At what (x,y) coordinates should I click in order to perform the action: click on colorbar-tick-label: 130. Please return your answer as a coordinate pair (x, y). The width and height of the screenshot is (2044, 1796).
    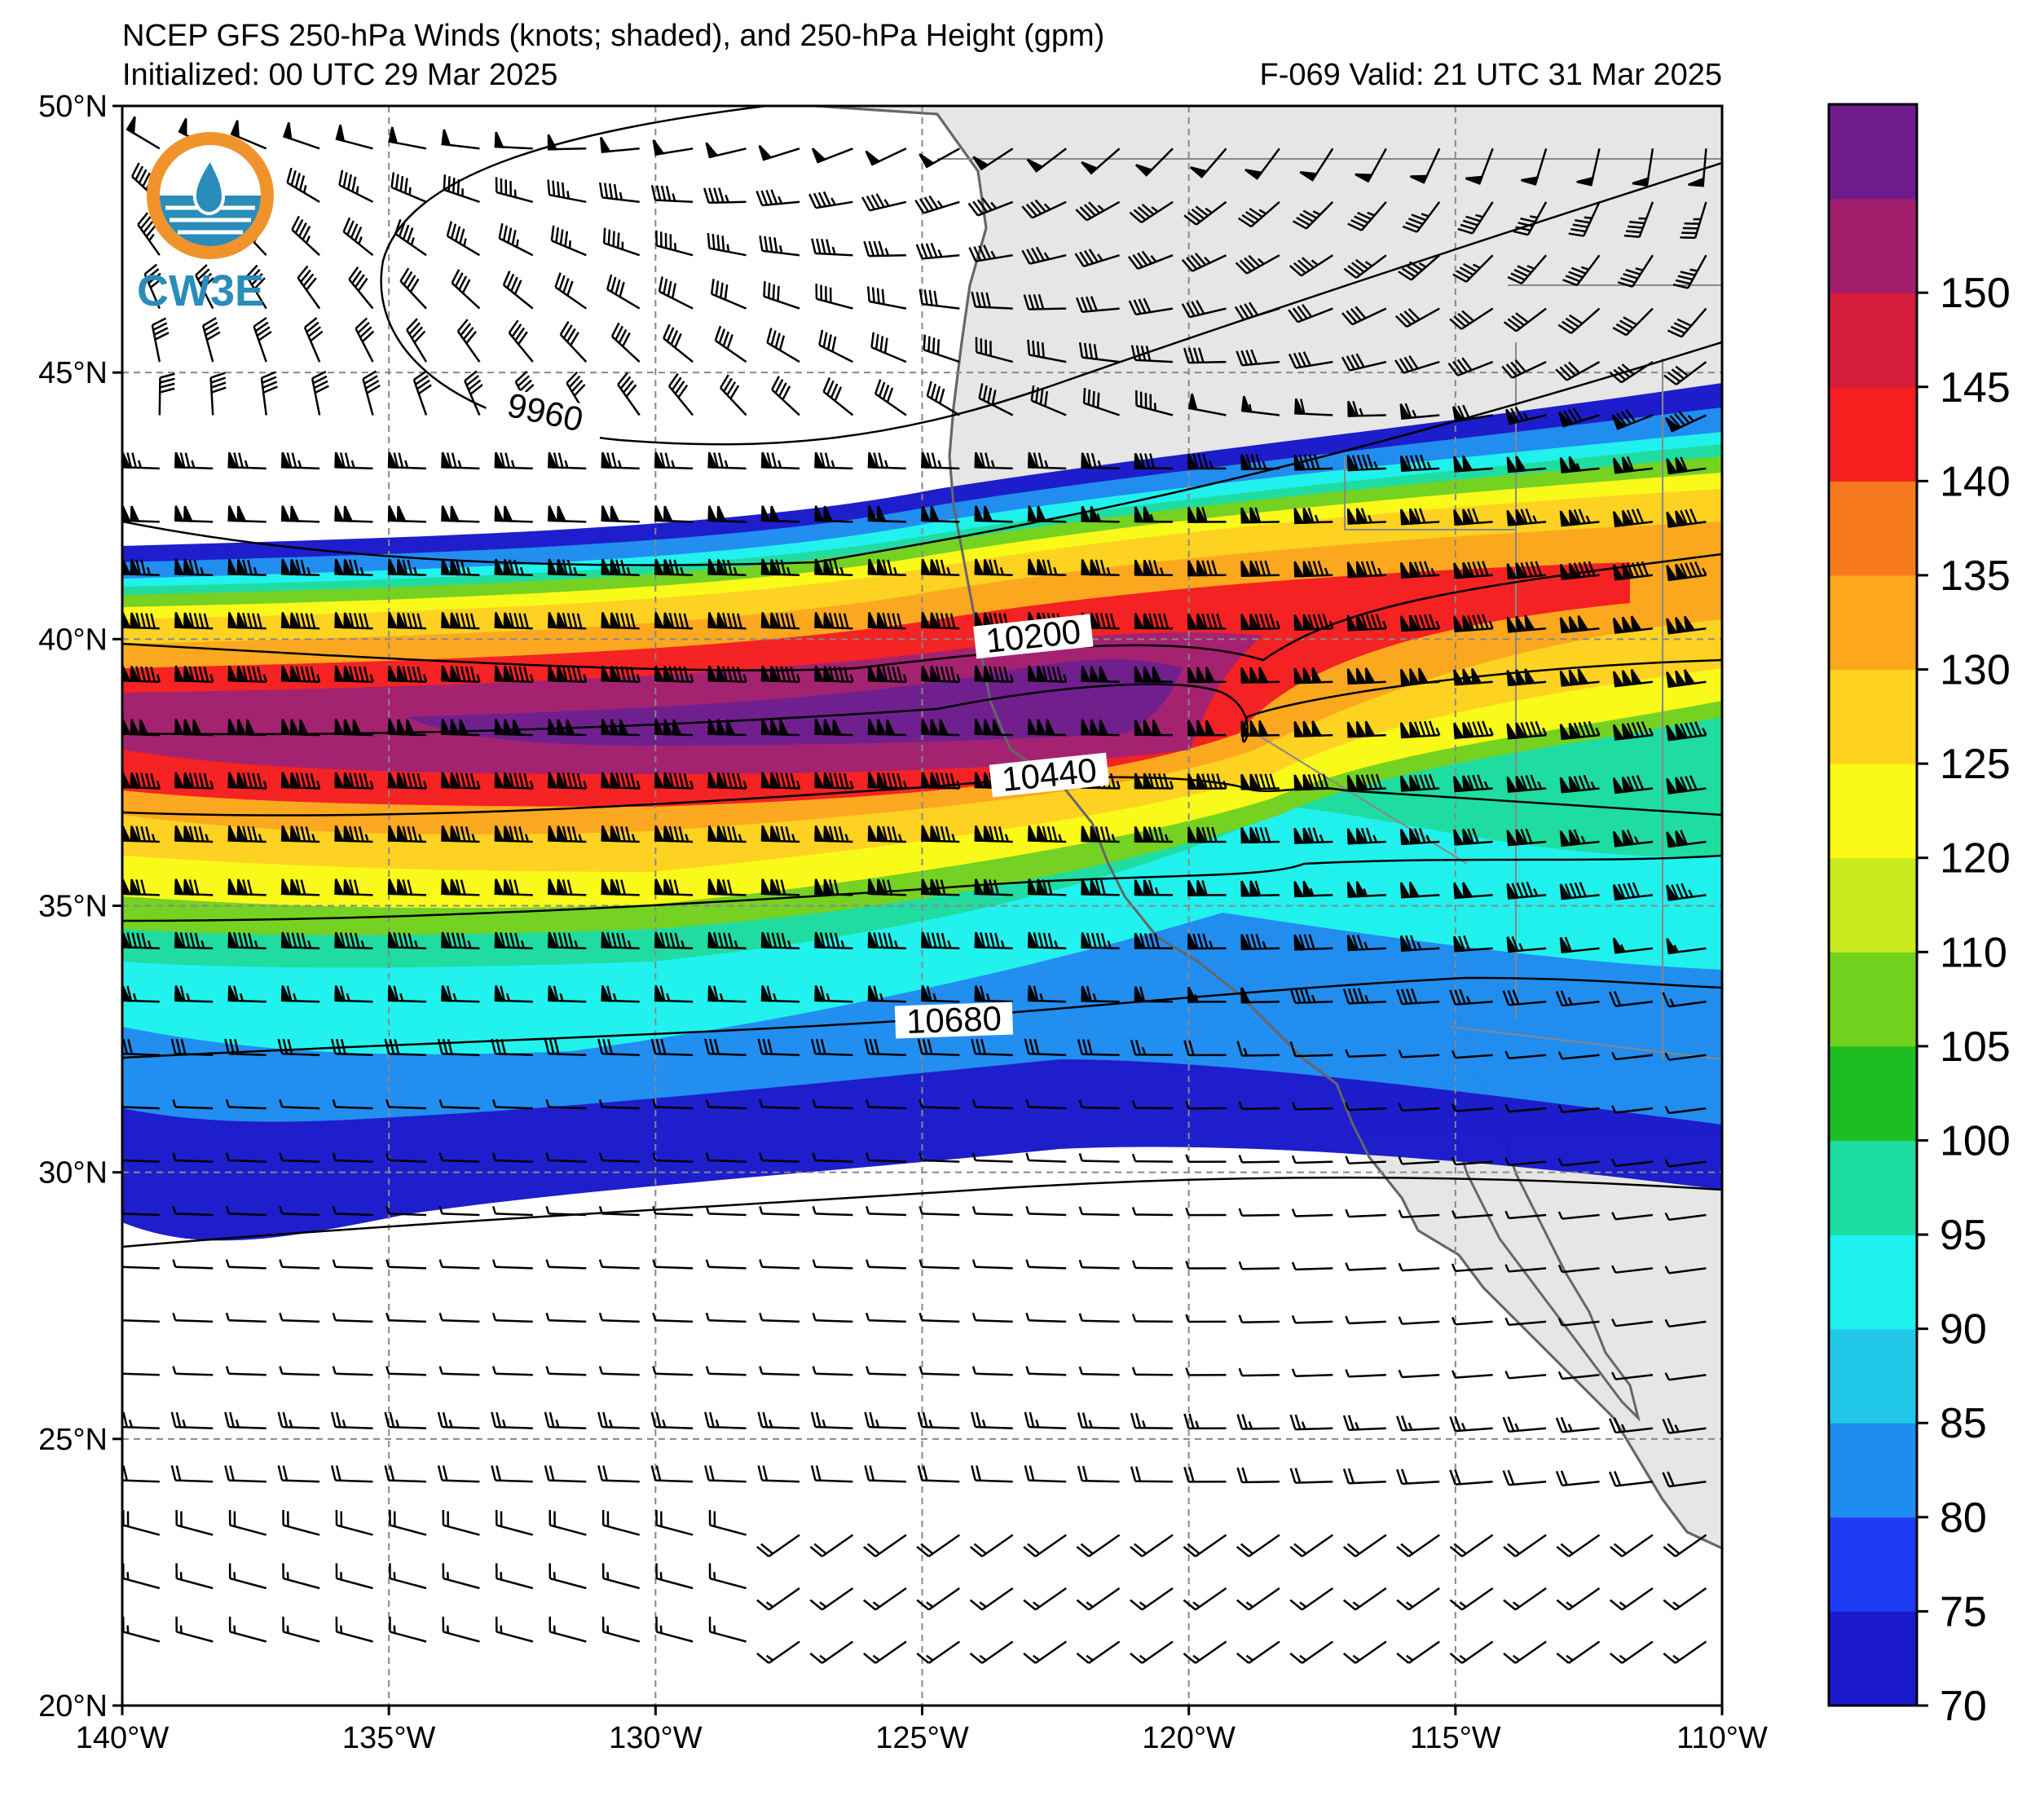
    Looking at the image, I should click on (1975, 670).